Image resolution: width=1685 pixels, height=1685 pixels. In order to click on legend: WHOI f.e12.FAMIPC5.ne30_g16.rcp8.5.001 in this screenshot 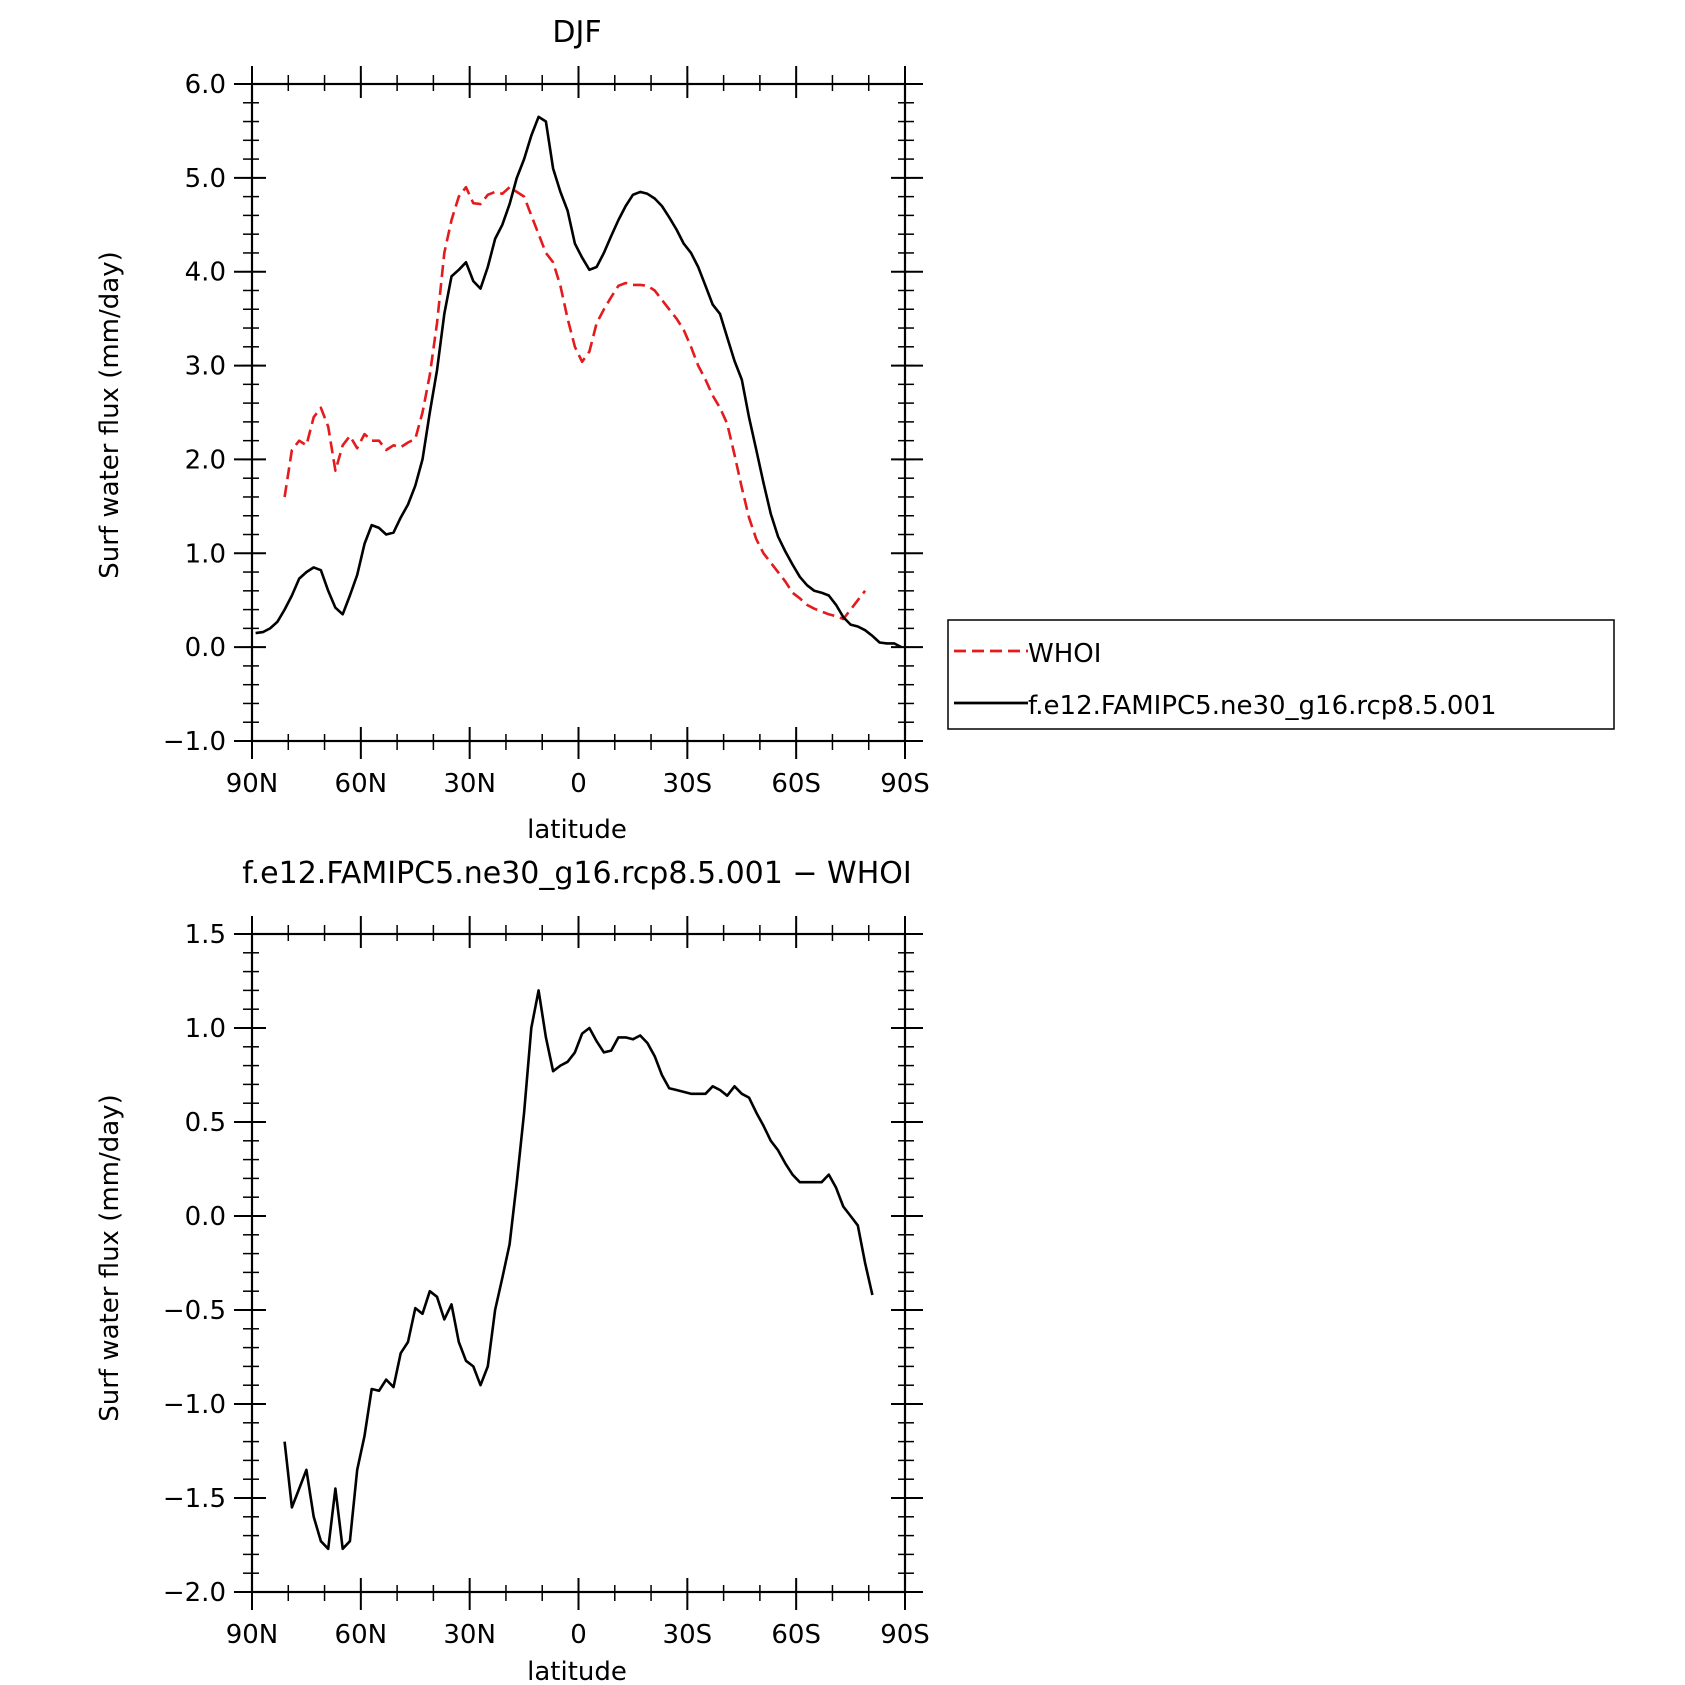, I will do `click(1281, 674)`.